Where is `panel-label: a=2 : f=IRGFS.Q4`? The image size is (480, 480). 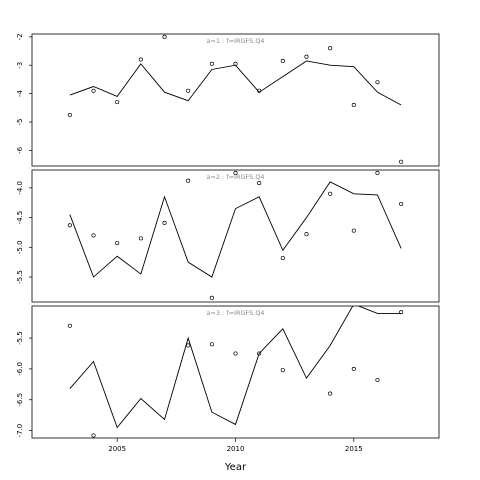
panel-label: a=2 : f=IRGFS.Q4 is located at coordinates (235, 177).